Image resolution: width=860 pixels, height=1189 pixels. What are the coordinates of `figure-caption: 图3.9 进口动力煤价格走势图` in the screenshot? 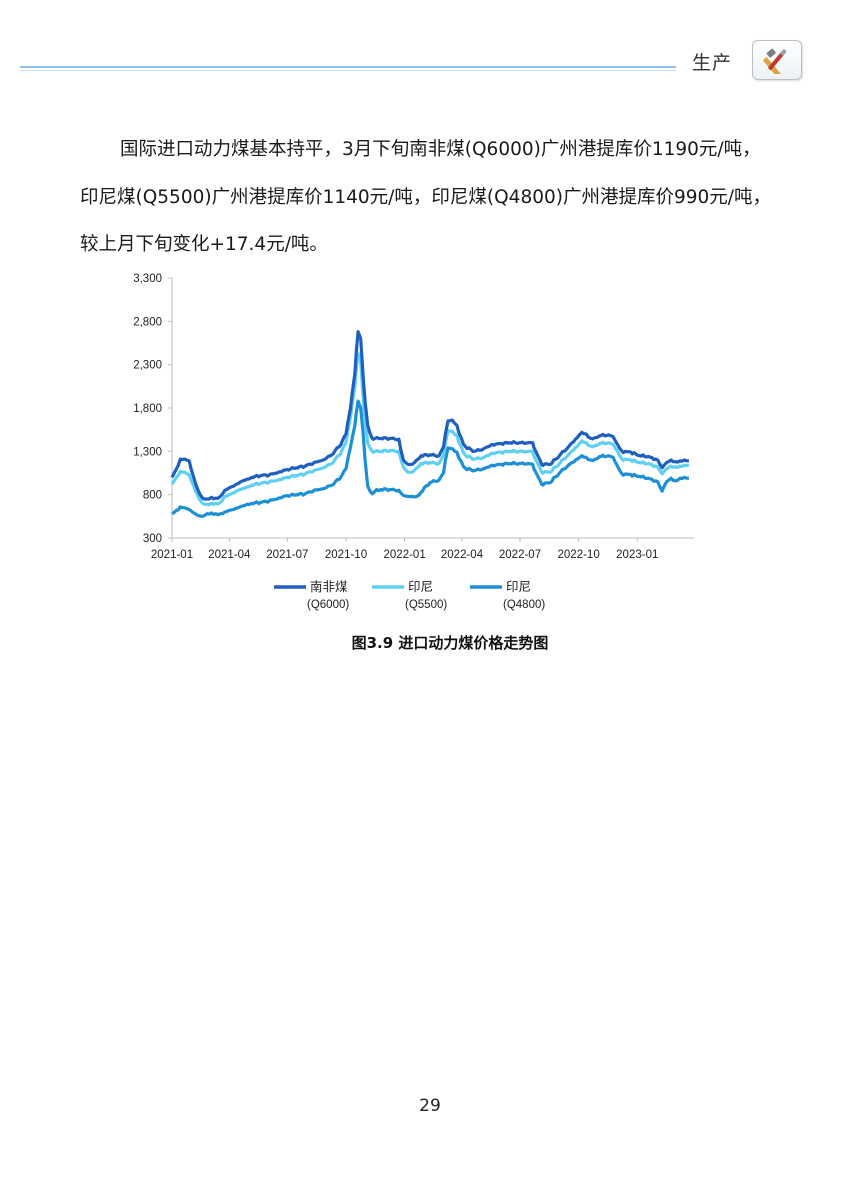 It's located at (450, 643).